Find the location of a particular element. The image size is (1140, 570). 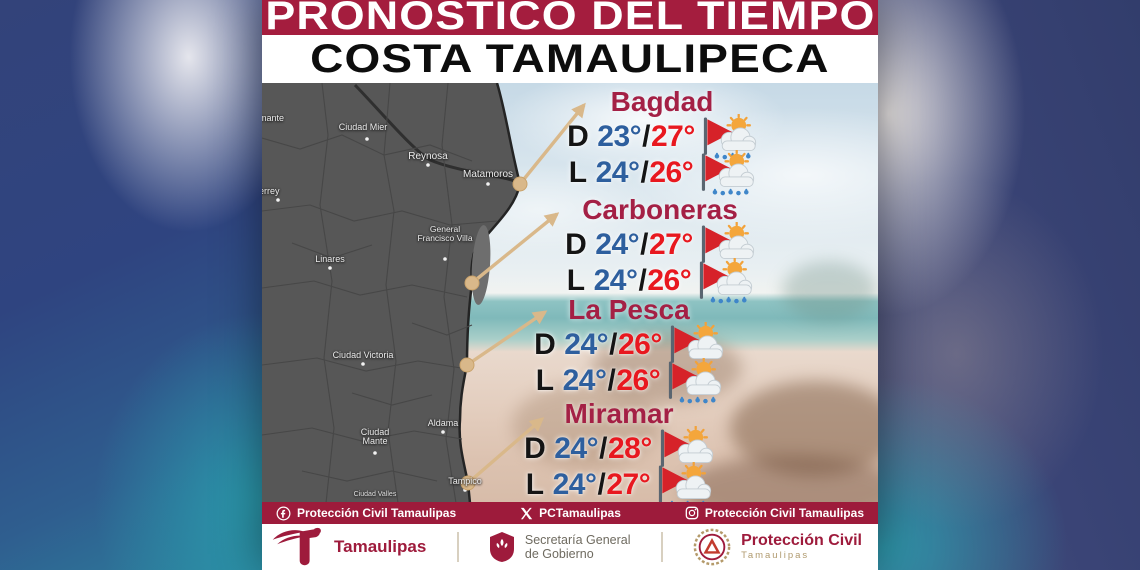

header-band: PRONÓSTICO DEL TIEMPO is located at coordinates (570, 17).